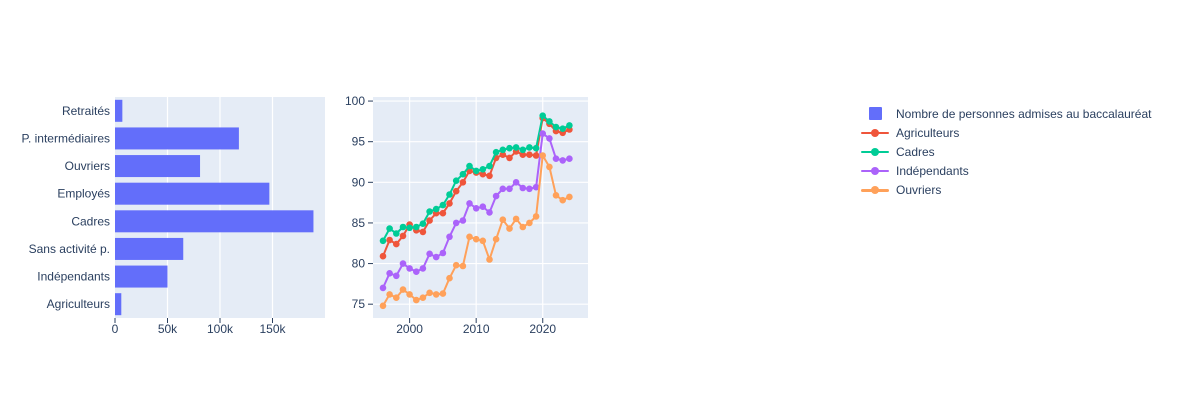  Describe the element at coordinates (118, 304) in the screenshot. I see `bar-agriculteurs` at that location.